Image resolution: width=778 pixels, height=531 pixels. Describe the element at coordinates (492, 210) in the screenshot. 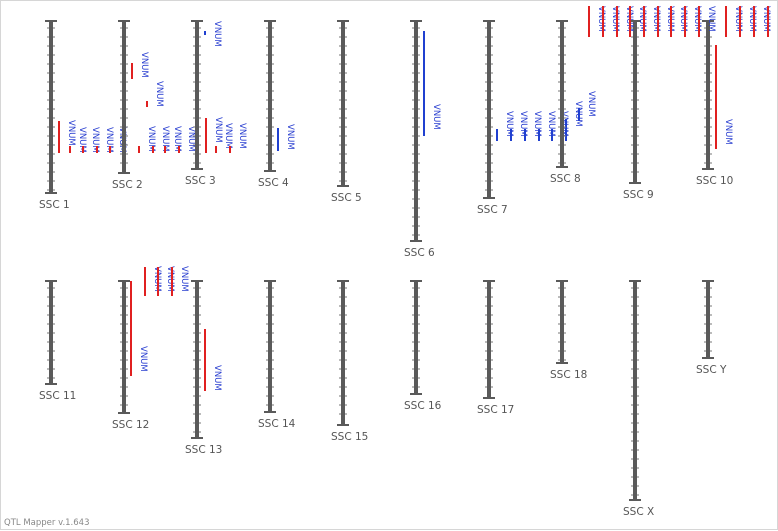

I see `chromosome-label: SSC 7` at that location.